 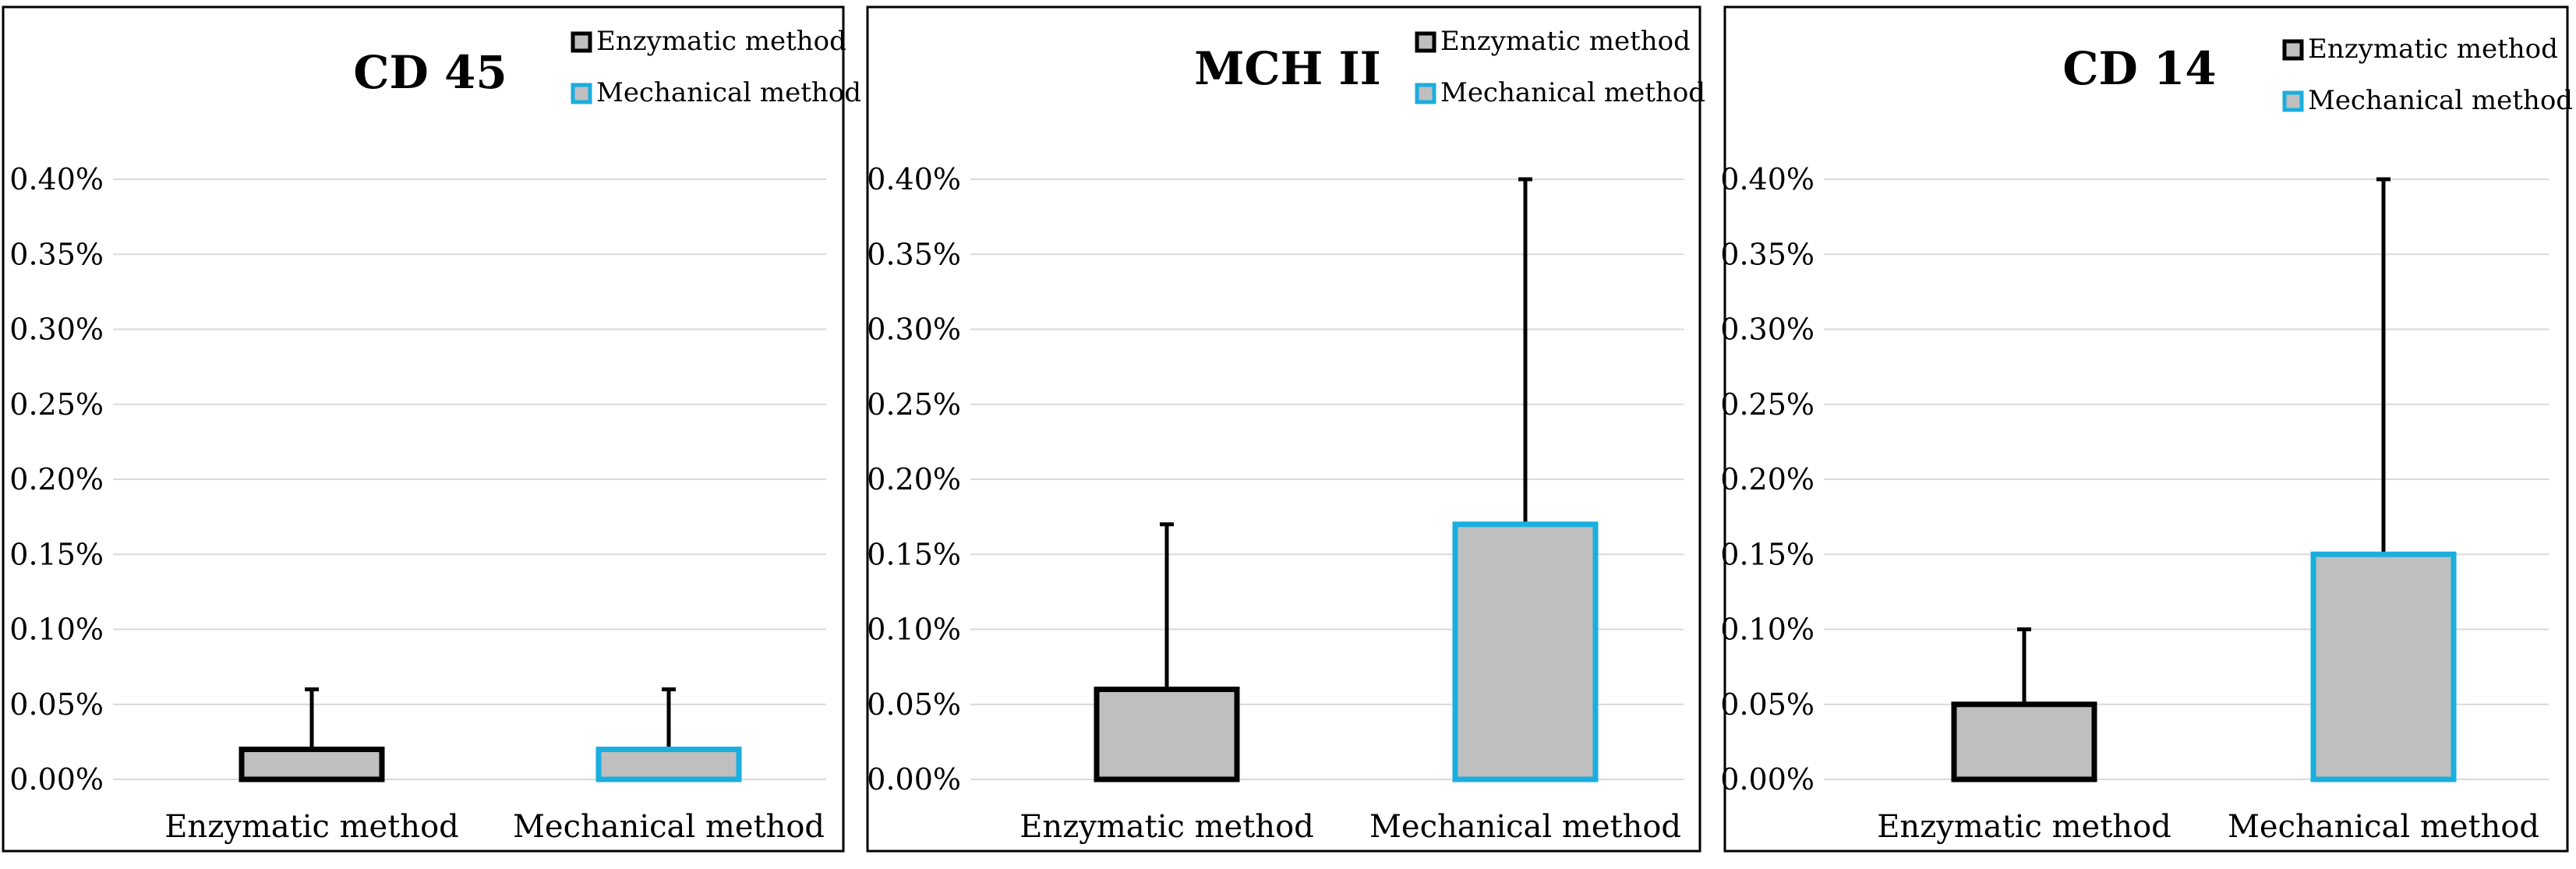 I want to click on chart-title: CD 45, so click(x=430, y=72).